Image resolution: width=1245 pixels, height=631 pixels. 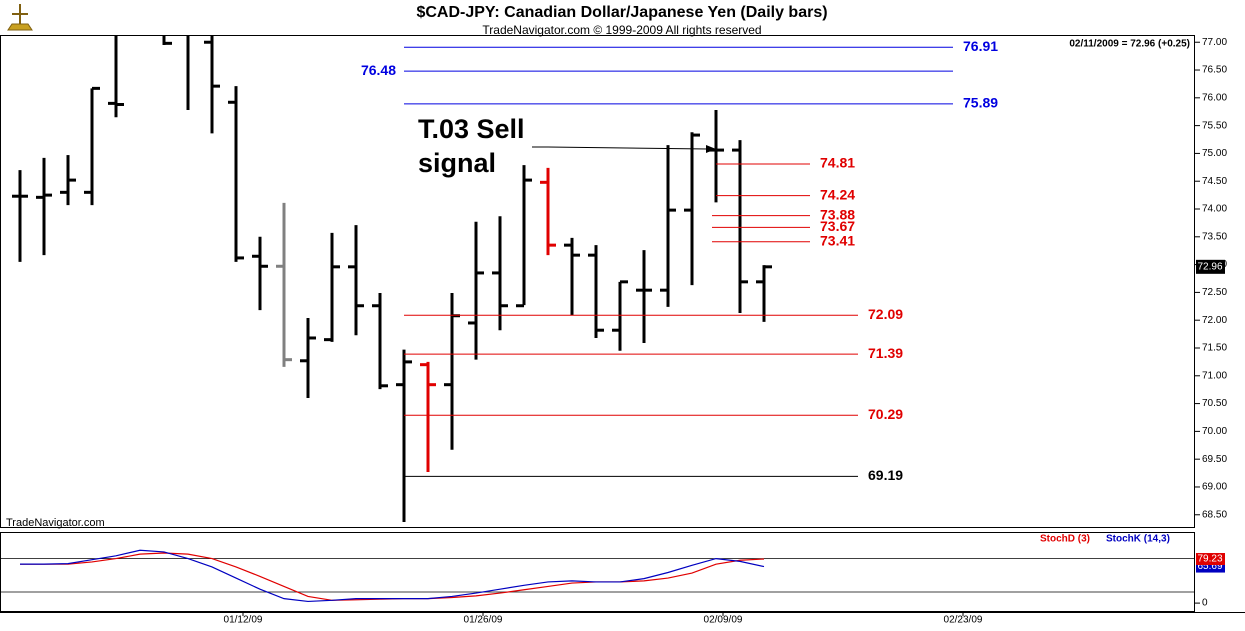 I want to click on y-tick-label: 76.00, so click(x=1214, y=97).